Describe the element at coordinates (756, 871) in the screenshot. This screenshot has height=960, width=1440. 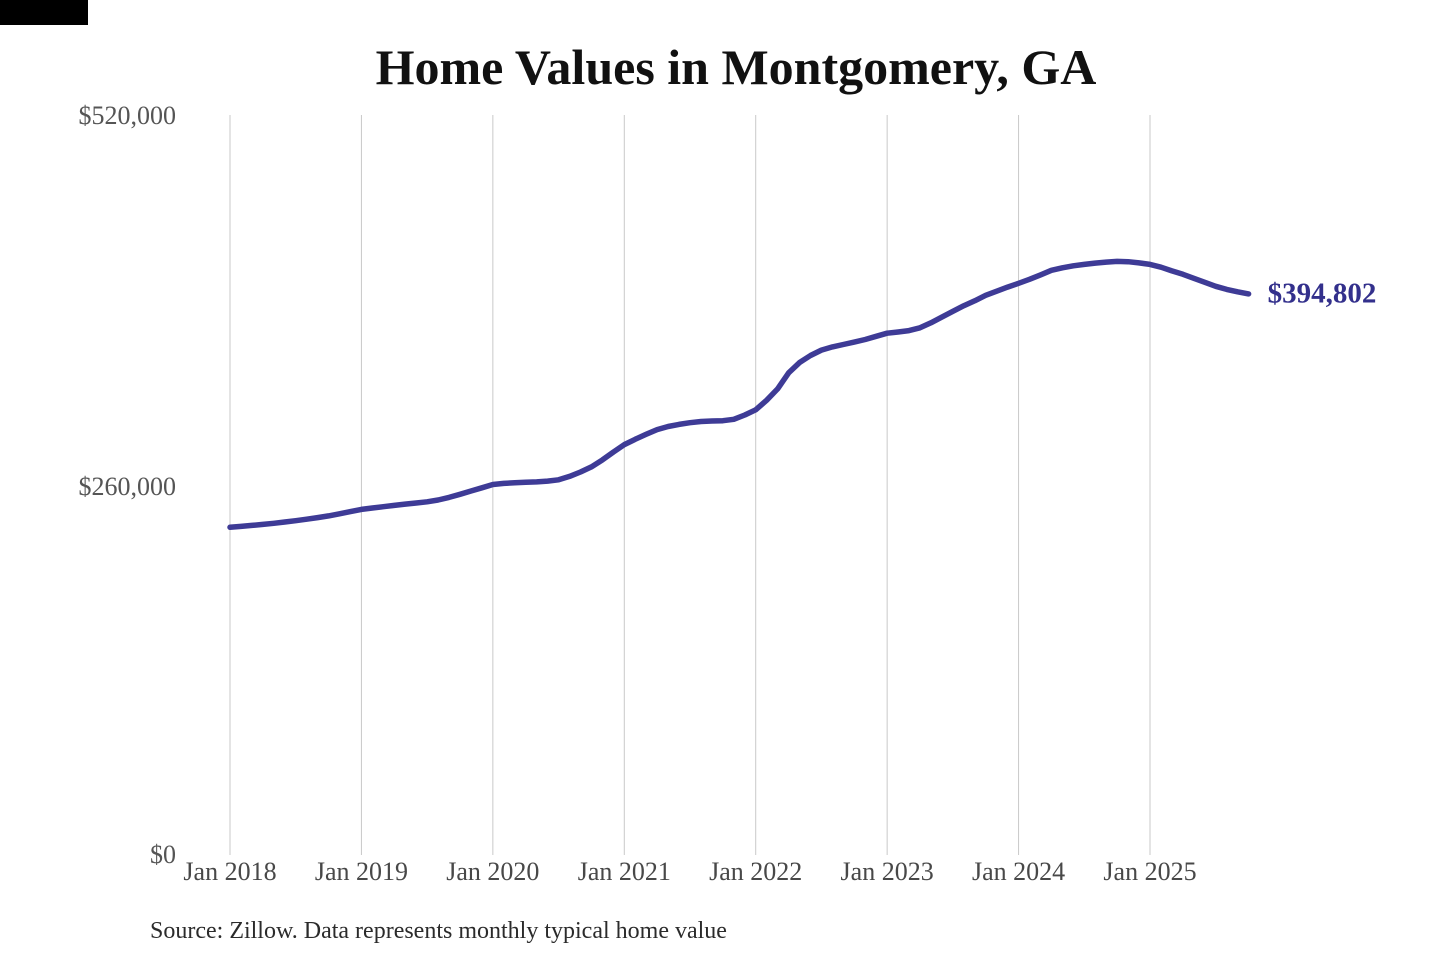
I see `x-axis-label-jan-2022: Jan 2022` at that location.